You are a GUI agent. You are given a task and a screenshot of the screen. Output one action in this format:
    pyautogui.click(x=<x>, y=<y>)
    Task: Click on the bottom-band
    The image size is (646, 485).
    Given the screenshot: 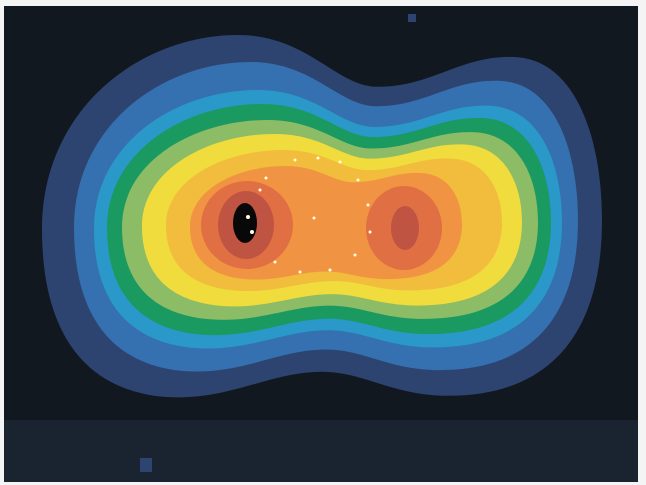 What is the action you would take?
    pyautogui.click(x=321, y=451)
    